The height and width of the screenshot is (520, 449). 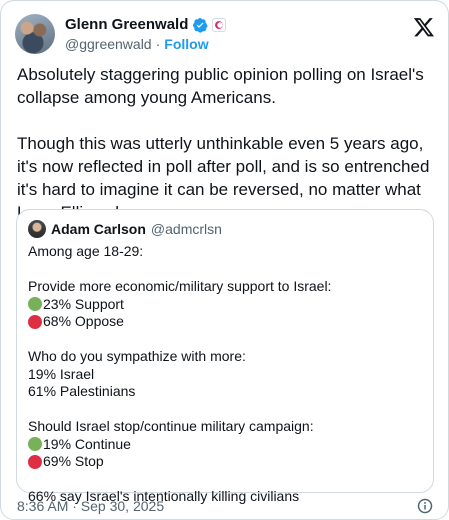 I want to click on follow-button: Follow, so click(x=186, y=44).